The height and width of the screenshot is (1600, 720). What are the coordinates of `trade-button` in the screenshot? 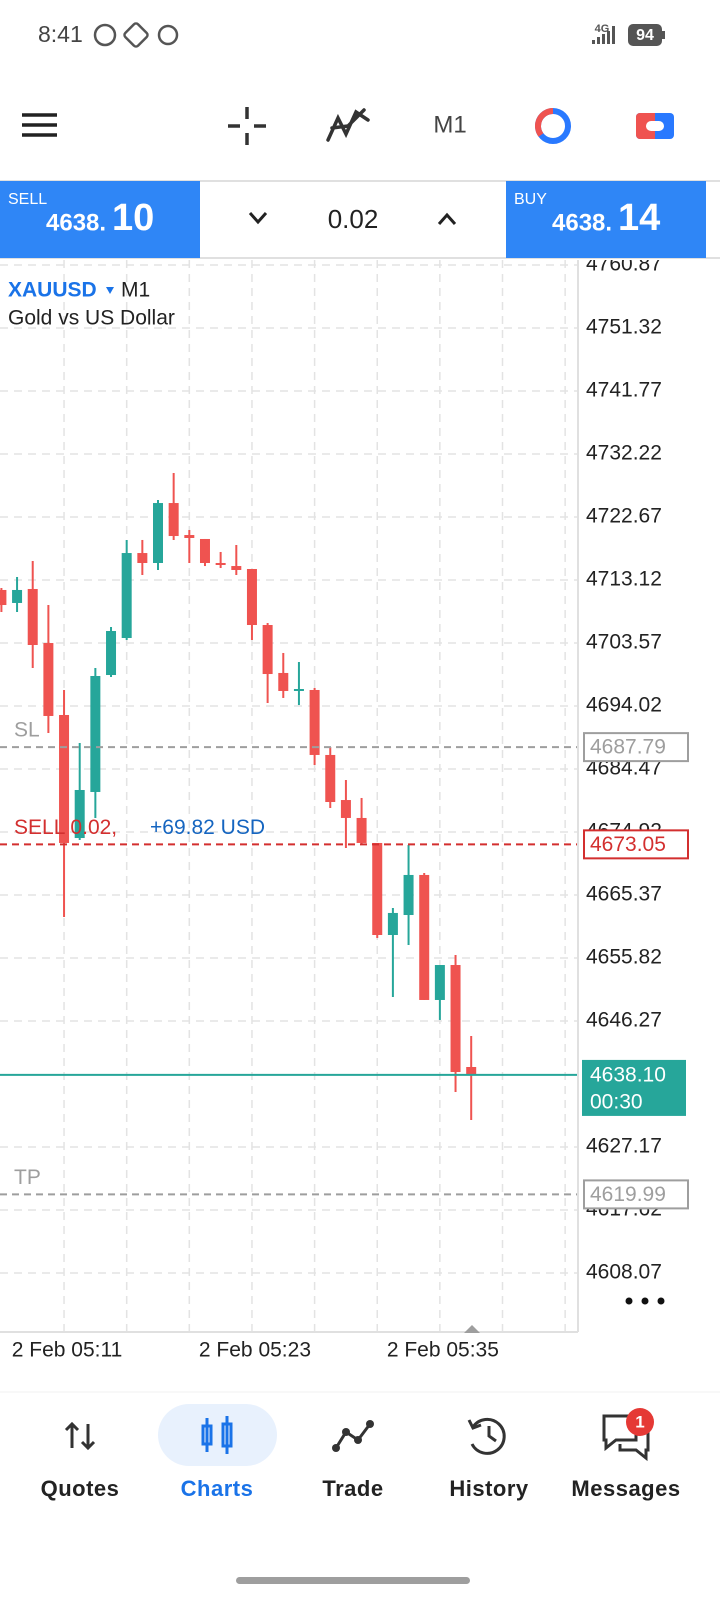 It's located at (655, 126).